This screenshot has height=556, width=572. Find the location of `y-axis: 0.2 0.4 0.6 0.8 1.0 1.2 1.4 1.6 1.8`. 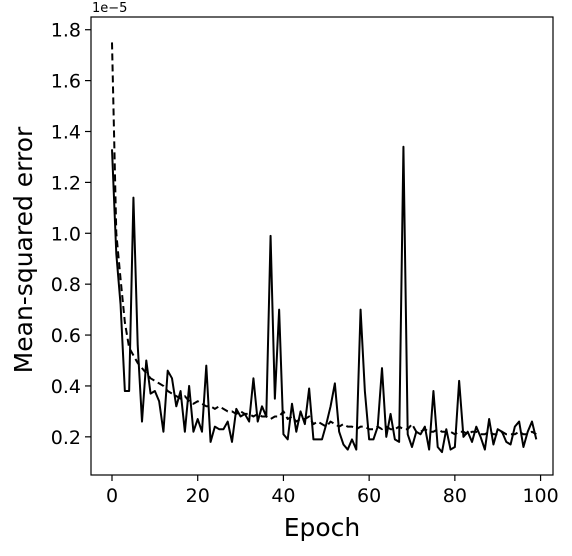

y-axis: 0.2 0.4 0.6 0.8 1.0 1.2 1.4 1.6 1.8 is located at coordinates (71, 234).